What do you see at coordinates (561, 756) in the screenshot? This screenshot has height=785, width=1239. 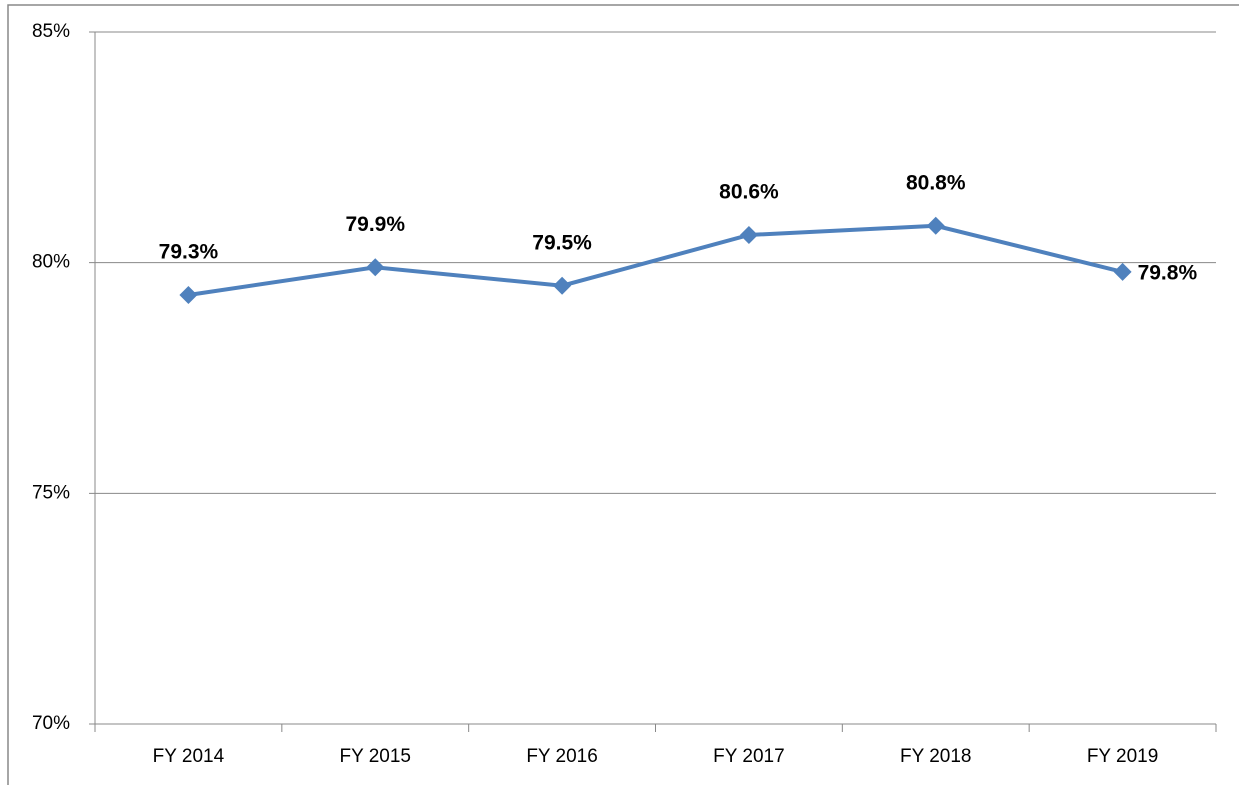 I see `x-tick-label: FY 2016` at bounding box center [561, 756].